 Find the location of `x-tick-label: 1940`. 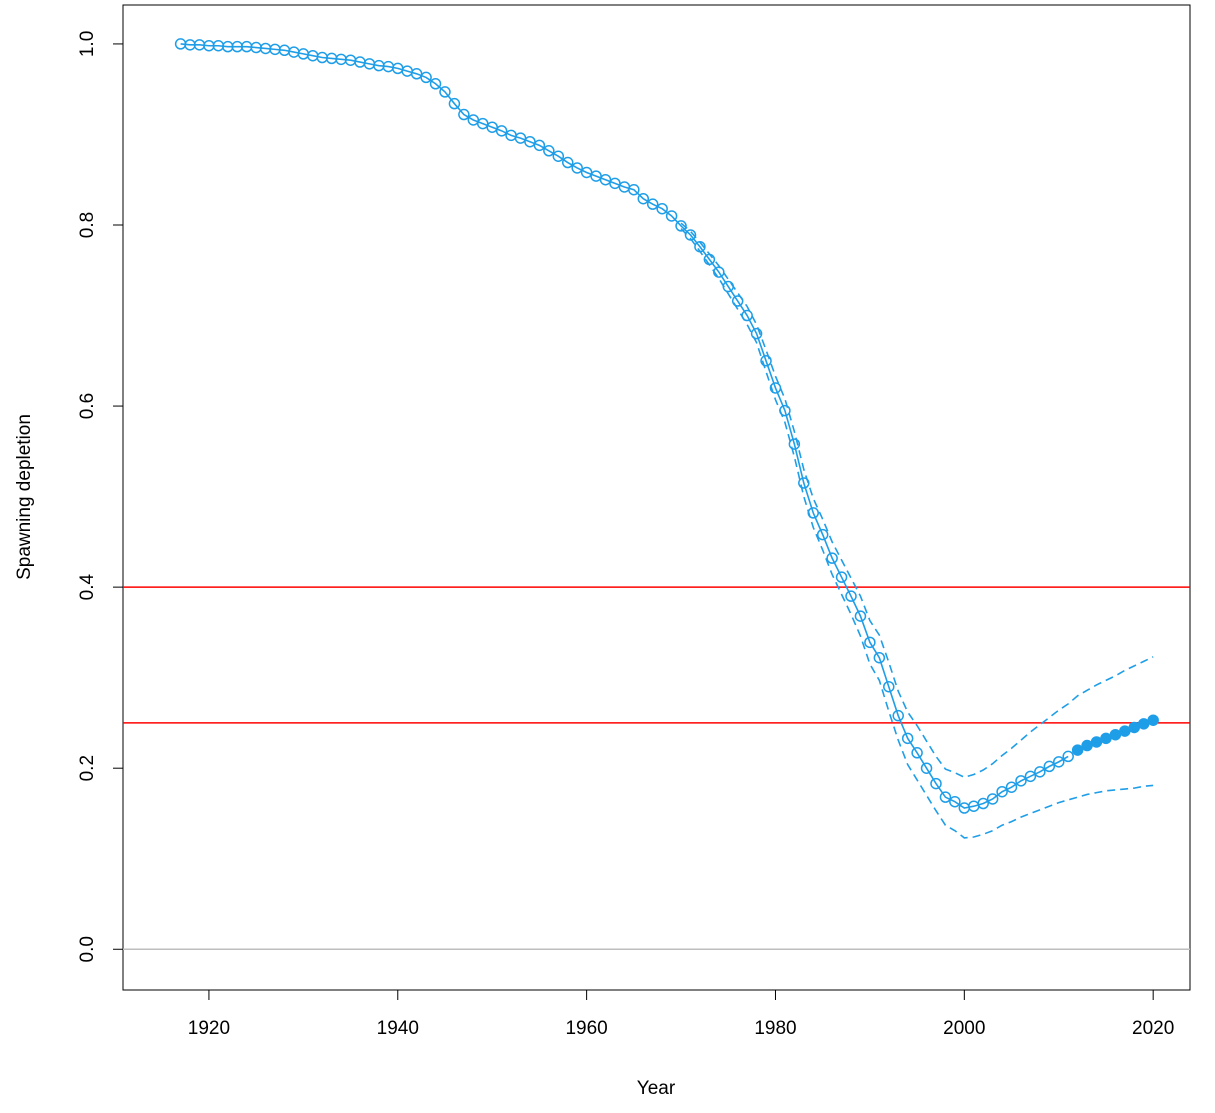

x-tick-label: 1940 is located at coordinates (398, 1028).